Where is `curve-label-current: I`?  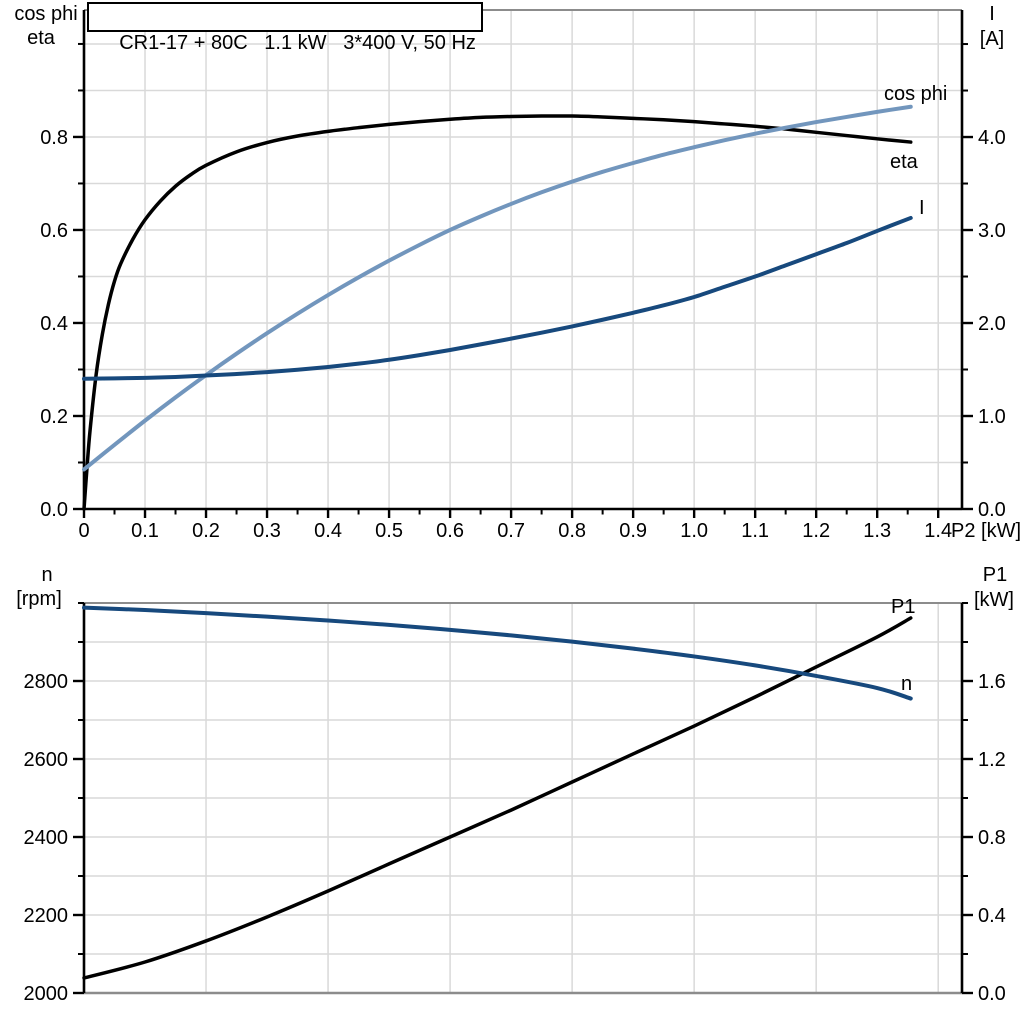 curve-label-current: I is located at coordinates (922, 208).